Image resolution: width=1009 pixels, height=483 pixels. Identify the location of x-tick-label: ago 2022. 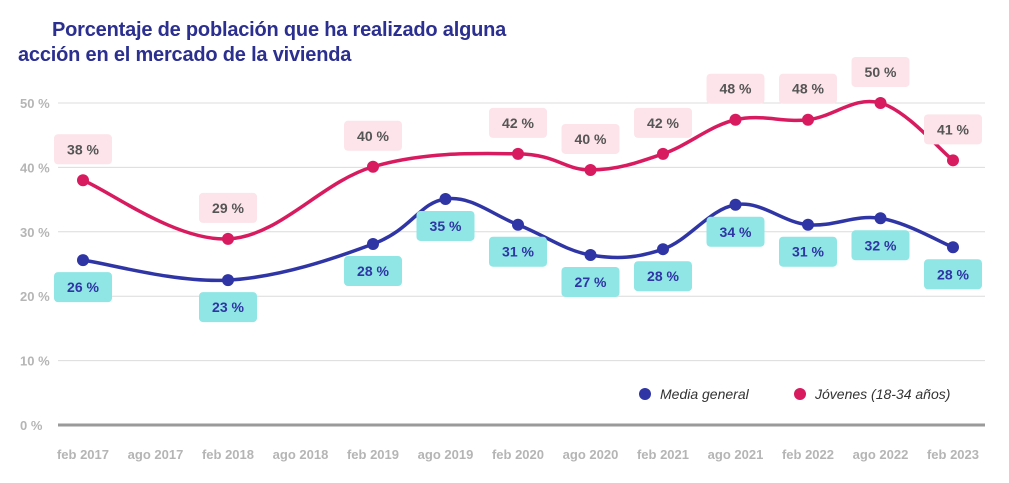
(881, 454).